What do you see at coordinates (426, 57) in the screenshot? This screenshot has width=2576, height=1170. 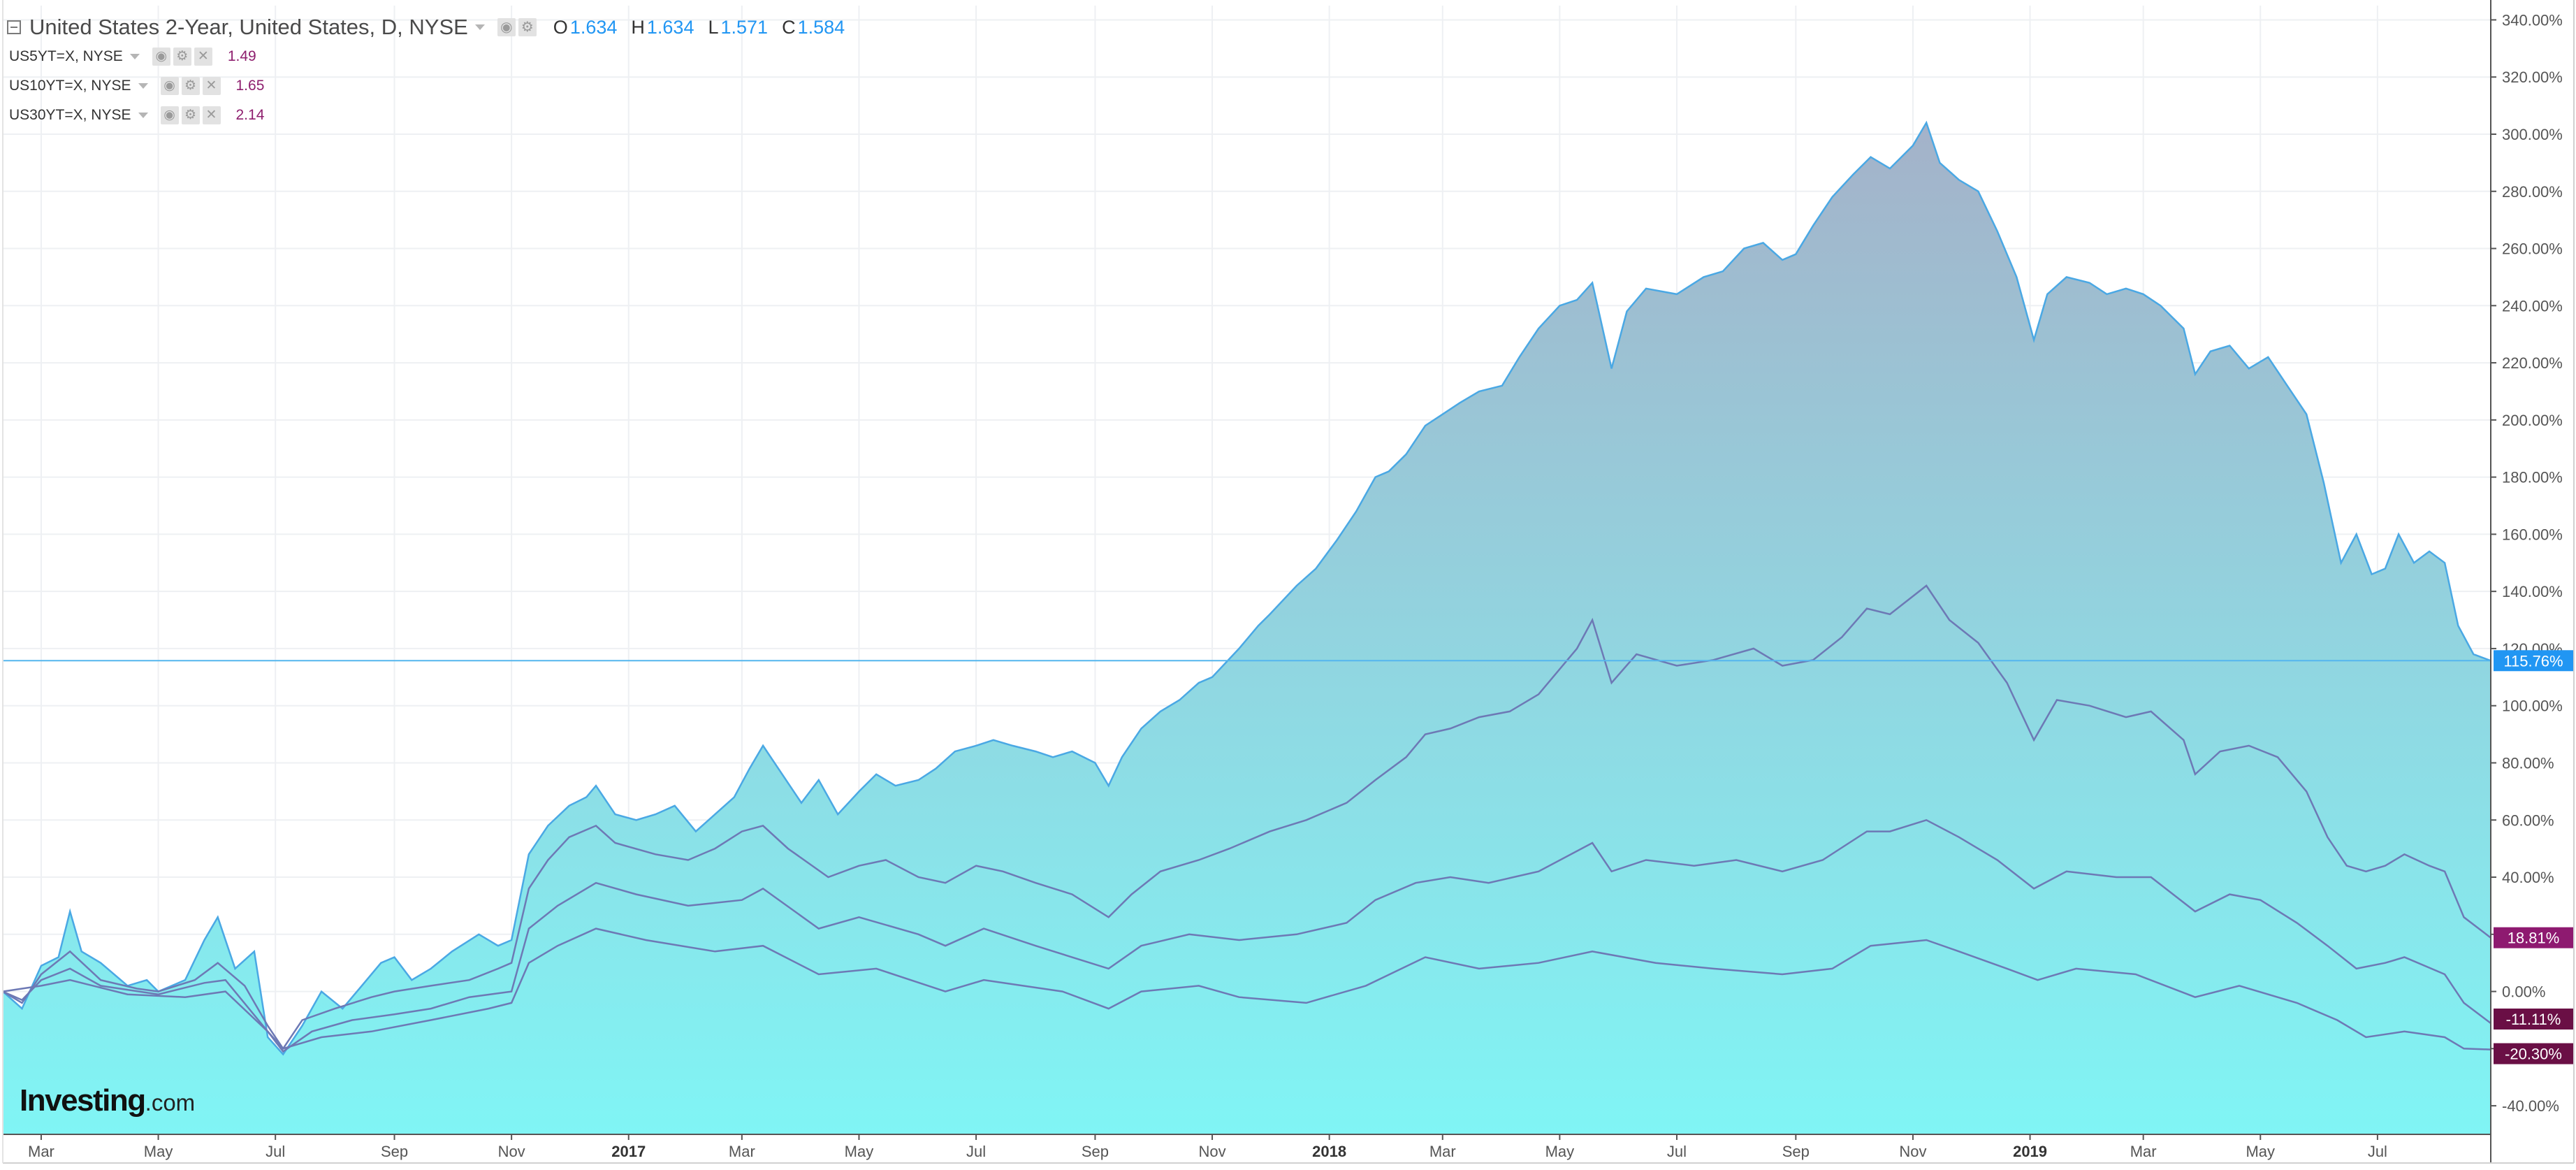 I see `legend-series-row-us5y: US5YT=X, NYSE ◉ ⚙ ✕ 1.49` at bounding box center [426, 57].